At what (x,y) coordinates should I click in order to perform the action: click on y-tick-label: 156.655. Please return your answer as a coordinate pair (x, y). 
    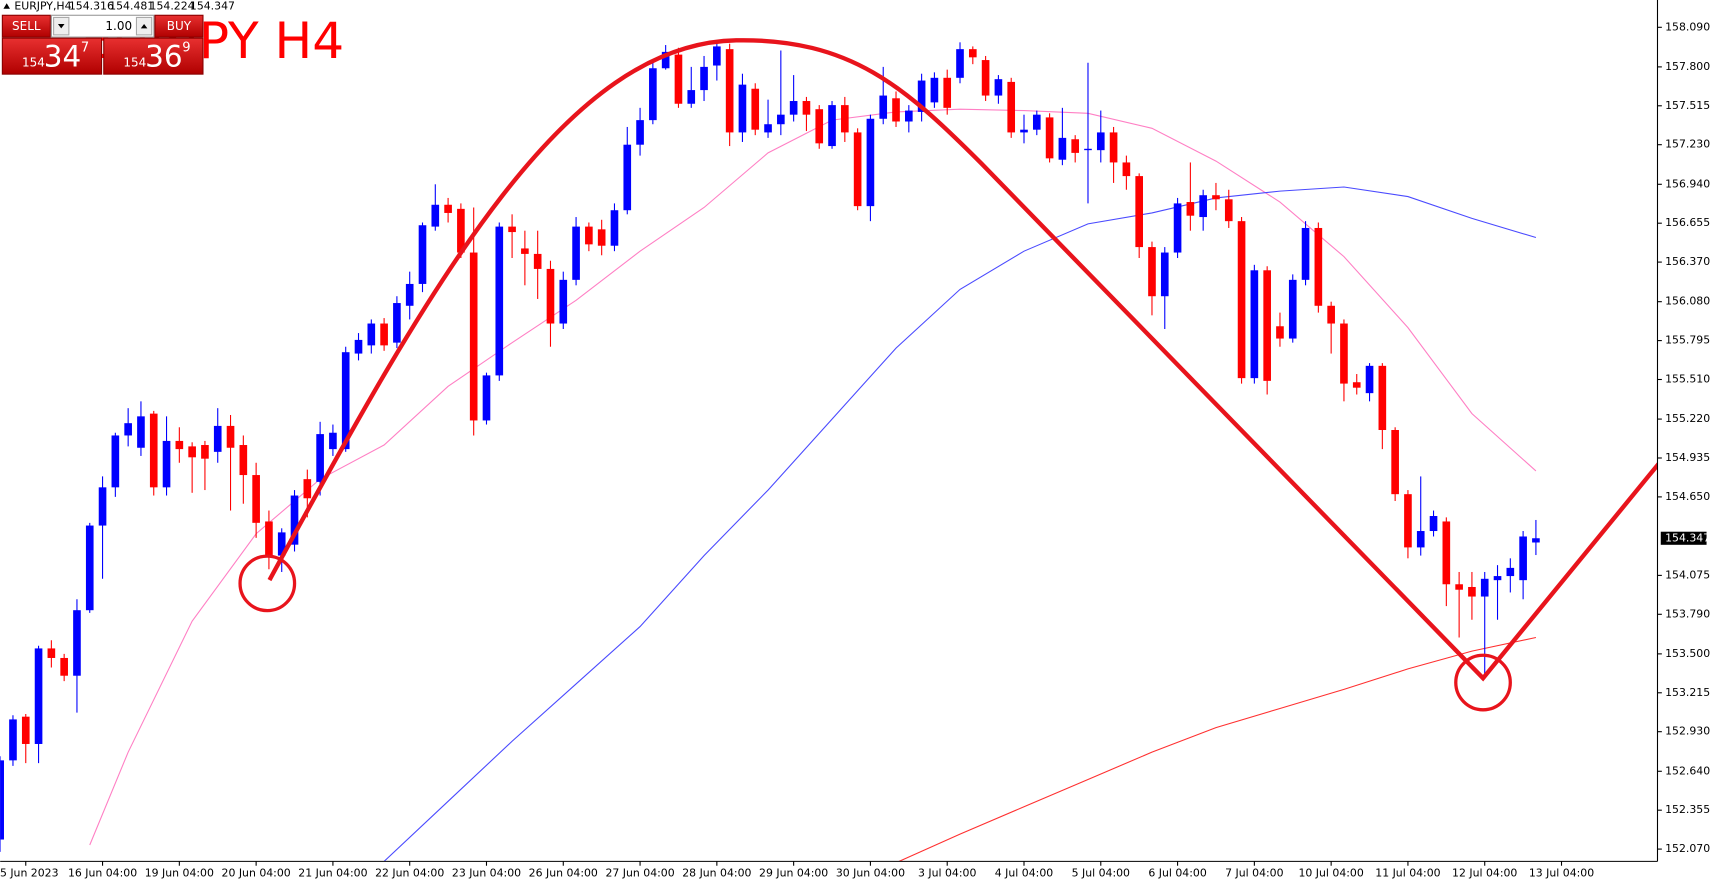
    Looking at the image, I should click on (1687, 222).